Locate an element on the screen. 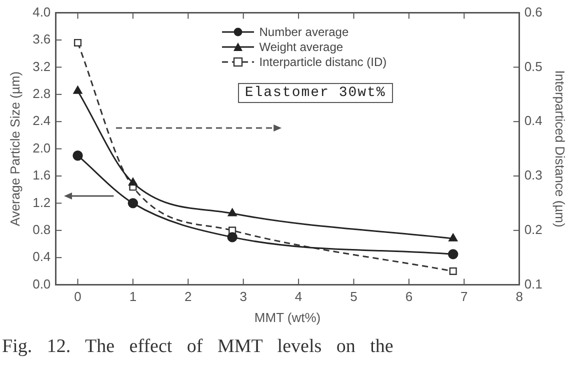 The image size is (577, 381). x-tick-label: 0 is located at coordinates (78, 296).